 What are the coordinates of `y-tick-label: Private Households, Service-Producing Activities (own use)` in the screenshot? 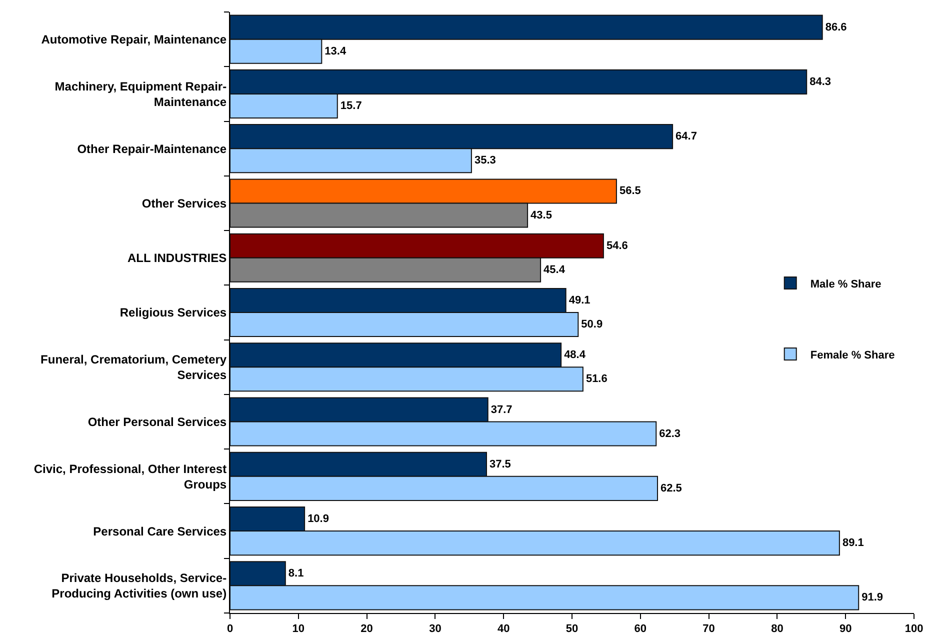 It's located at (139, 586).